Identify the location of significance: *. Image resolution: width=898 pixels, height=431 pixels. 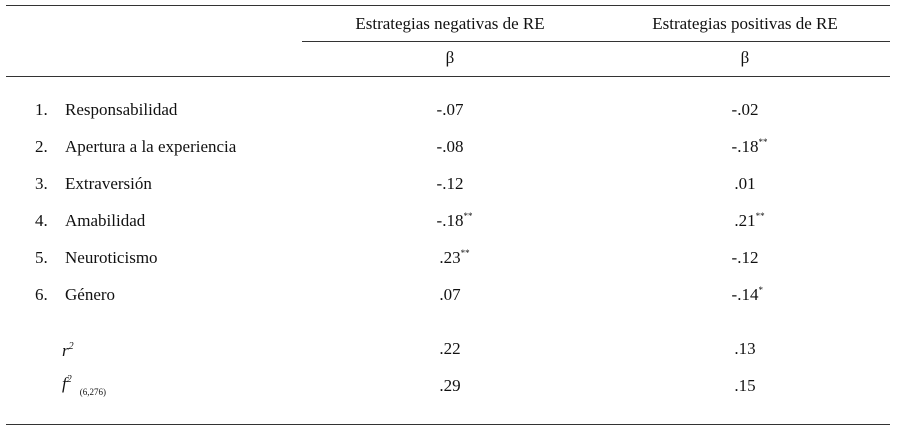
(760, 290).